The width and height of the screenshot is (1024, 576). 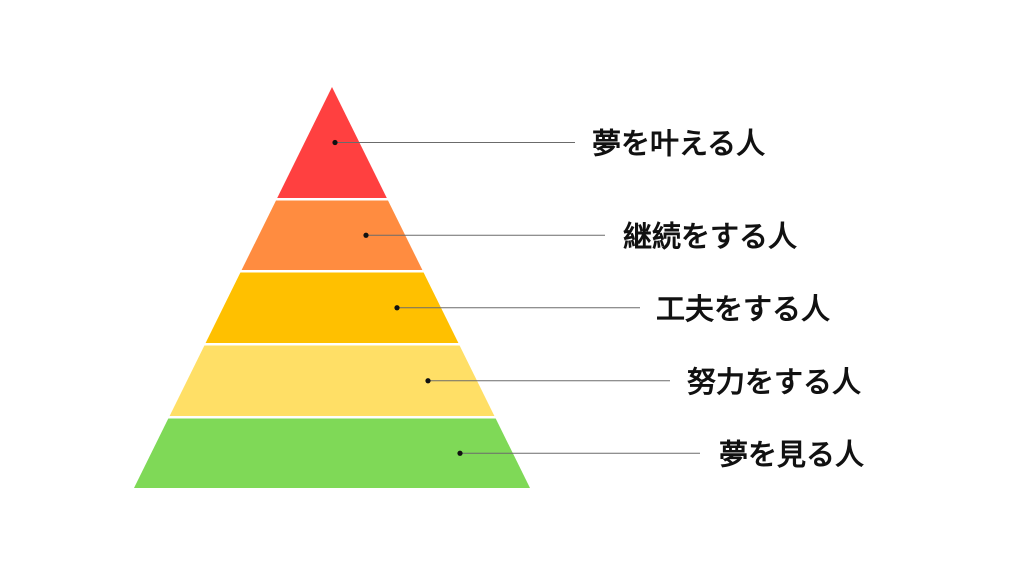 What do you see at coordinates (743, 309) in the screenshot?
I see `level-label-3: 工夫をする人` at bounding box center [743, 309].